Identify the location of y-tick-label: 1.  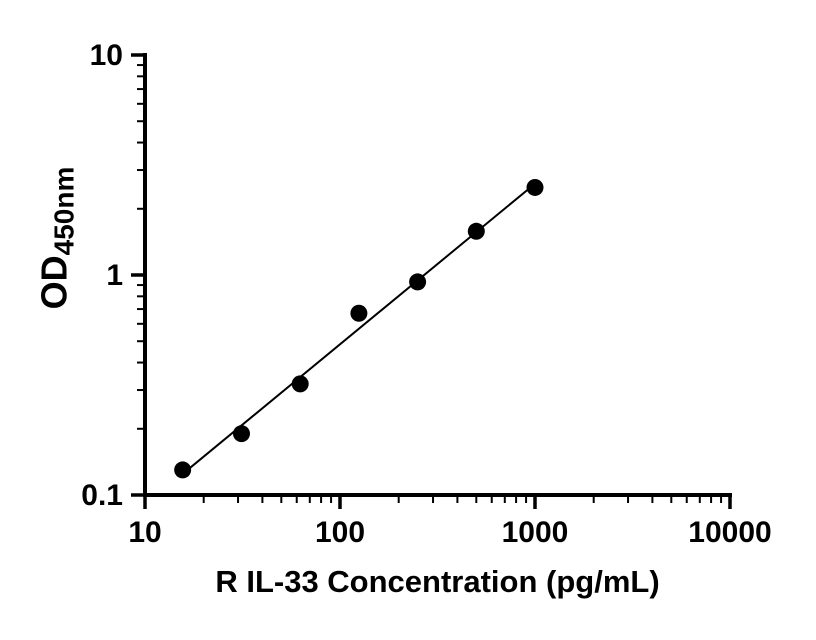
(114, 275).